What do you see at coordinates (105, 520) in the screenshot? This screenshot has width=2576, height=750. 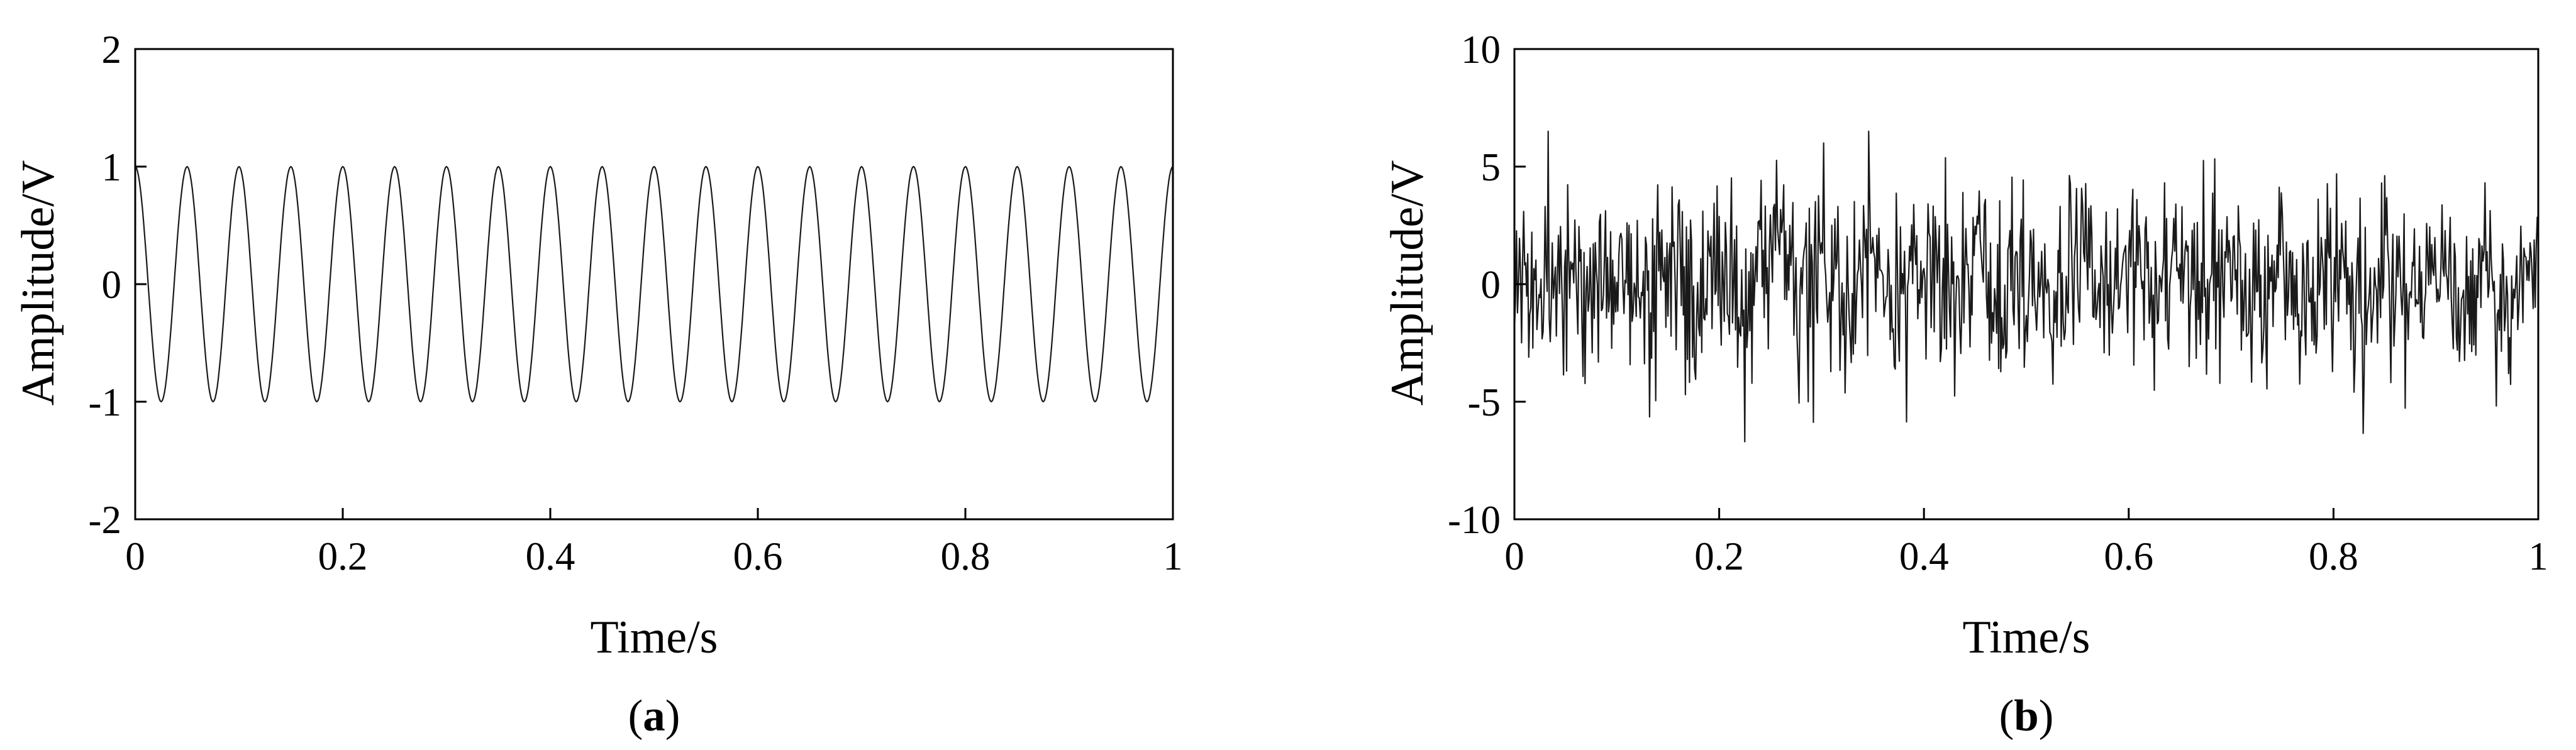 I see `a-y-tick-label: -2` at bounding box center [105, 520].